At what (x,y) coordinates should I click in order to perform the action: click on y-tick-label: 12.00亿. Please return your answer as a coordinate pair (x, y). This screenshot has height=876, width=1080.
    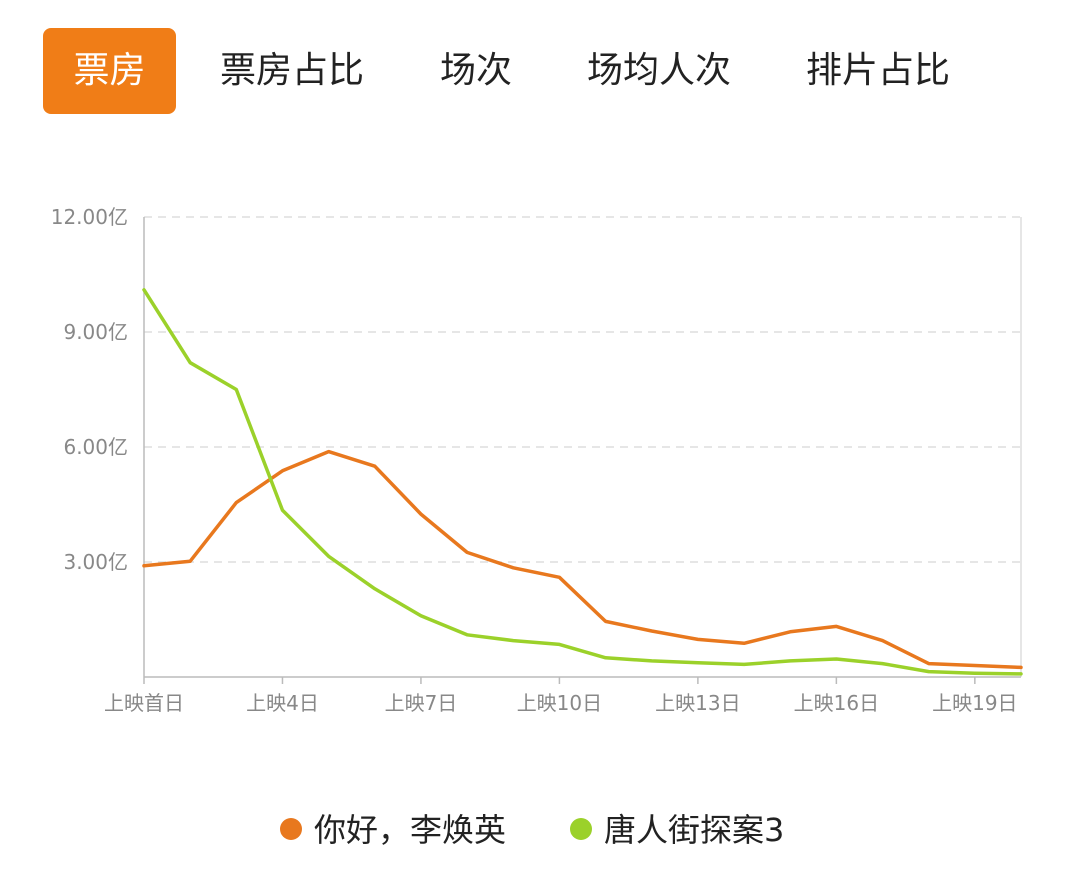
    Looking at the image, I should click on (89, 217).